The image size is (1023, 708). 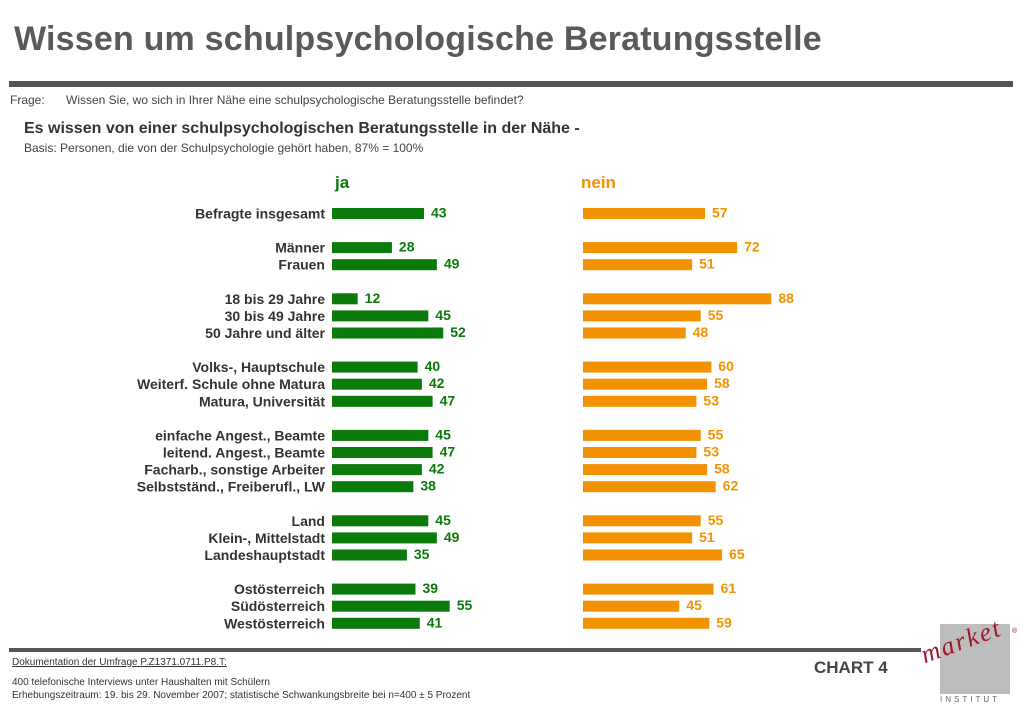 I want to click on category-label: Südösterreich, so click(x=278, y=606).